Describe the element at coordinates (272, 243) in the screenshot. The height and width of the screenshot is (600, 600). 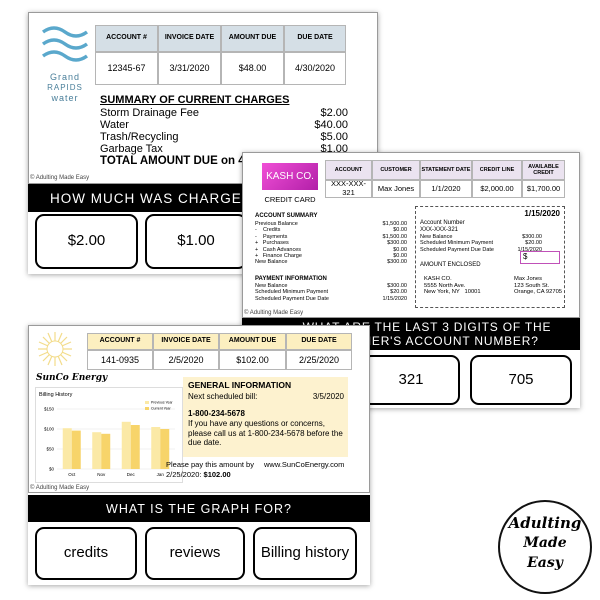
I see `line-label: + Purchases` at that location.